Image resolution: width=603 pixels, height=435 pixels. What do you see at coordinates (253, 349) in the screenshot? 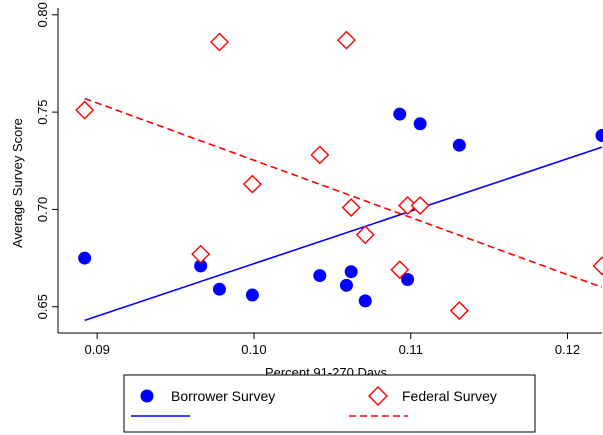
I see `x-tick-label: 0.10` at bounding box center [253, 349].